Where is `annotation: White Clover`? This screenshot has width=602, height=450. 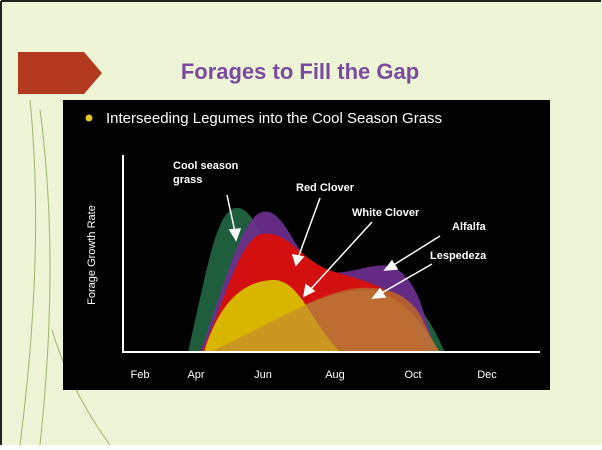
annotation: White Clover is located at coordinates (386, 213).